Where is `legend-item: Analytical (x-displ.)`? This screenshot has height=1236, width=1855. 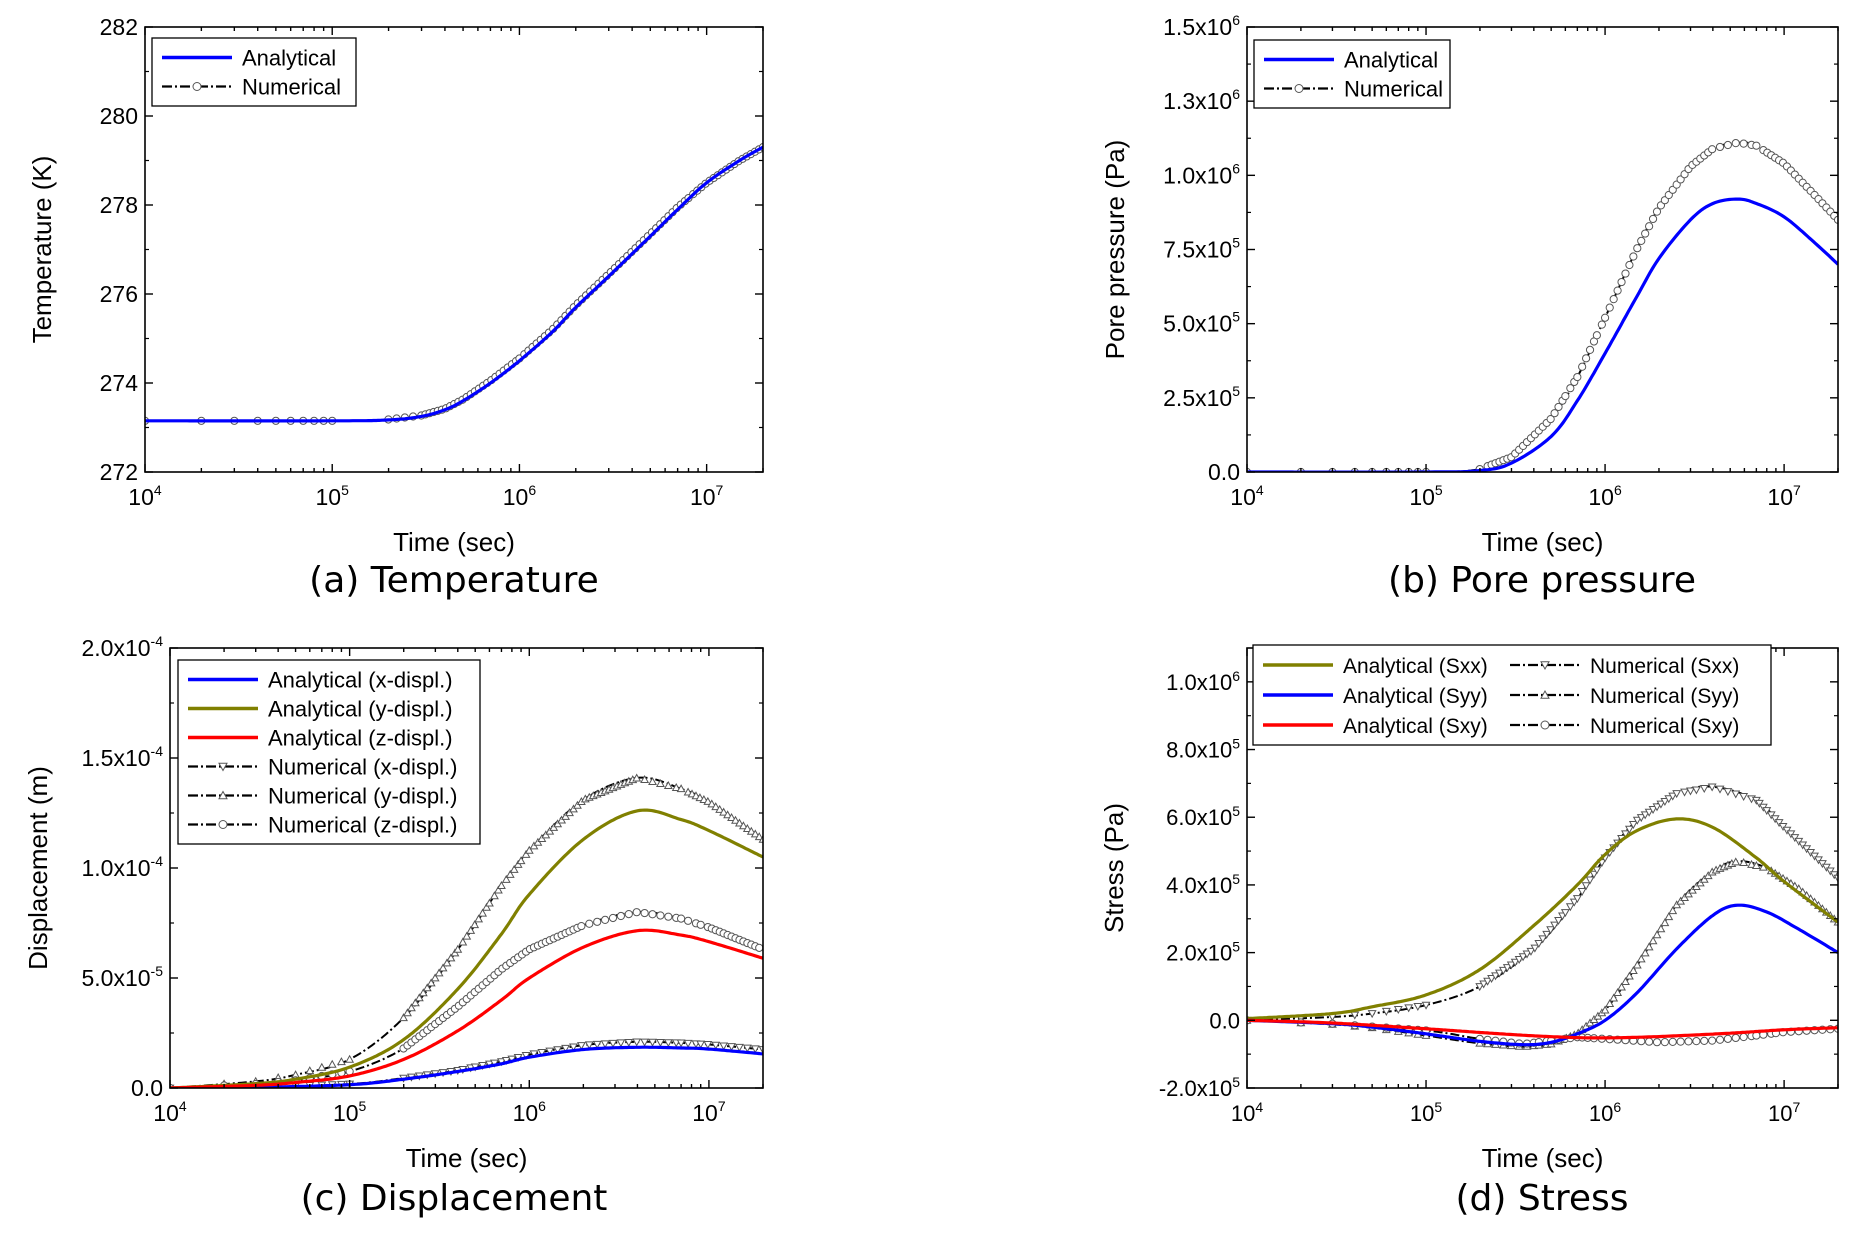 legend-item: Analytical (x-displ.) is located at coordinates (320, 680).